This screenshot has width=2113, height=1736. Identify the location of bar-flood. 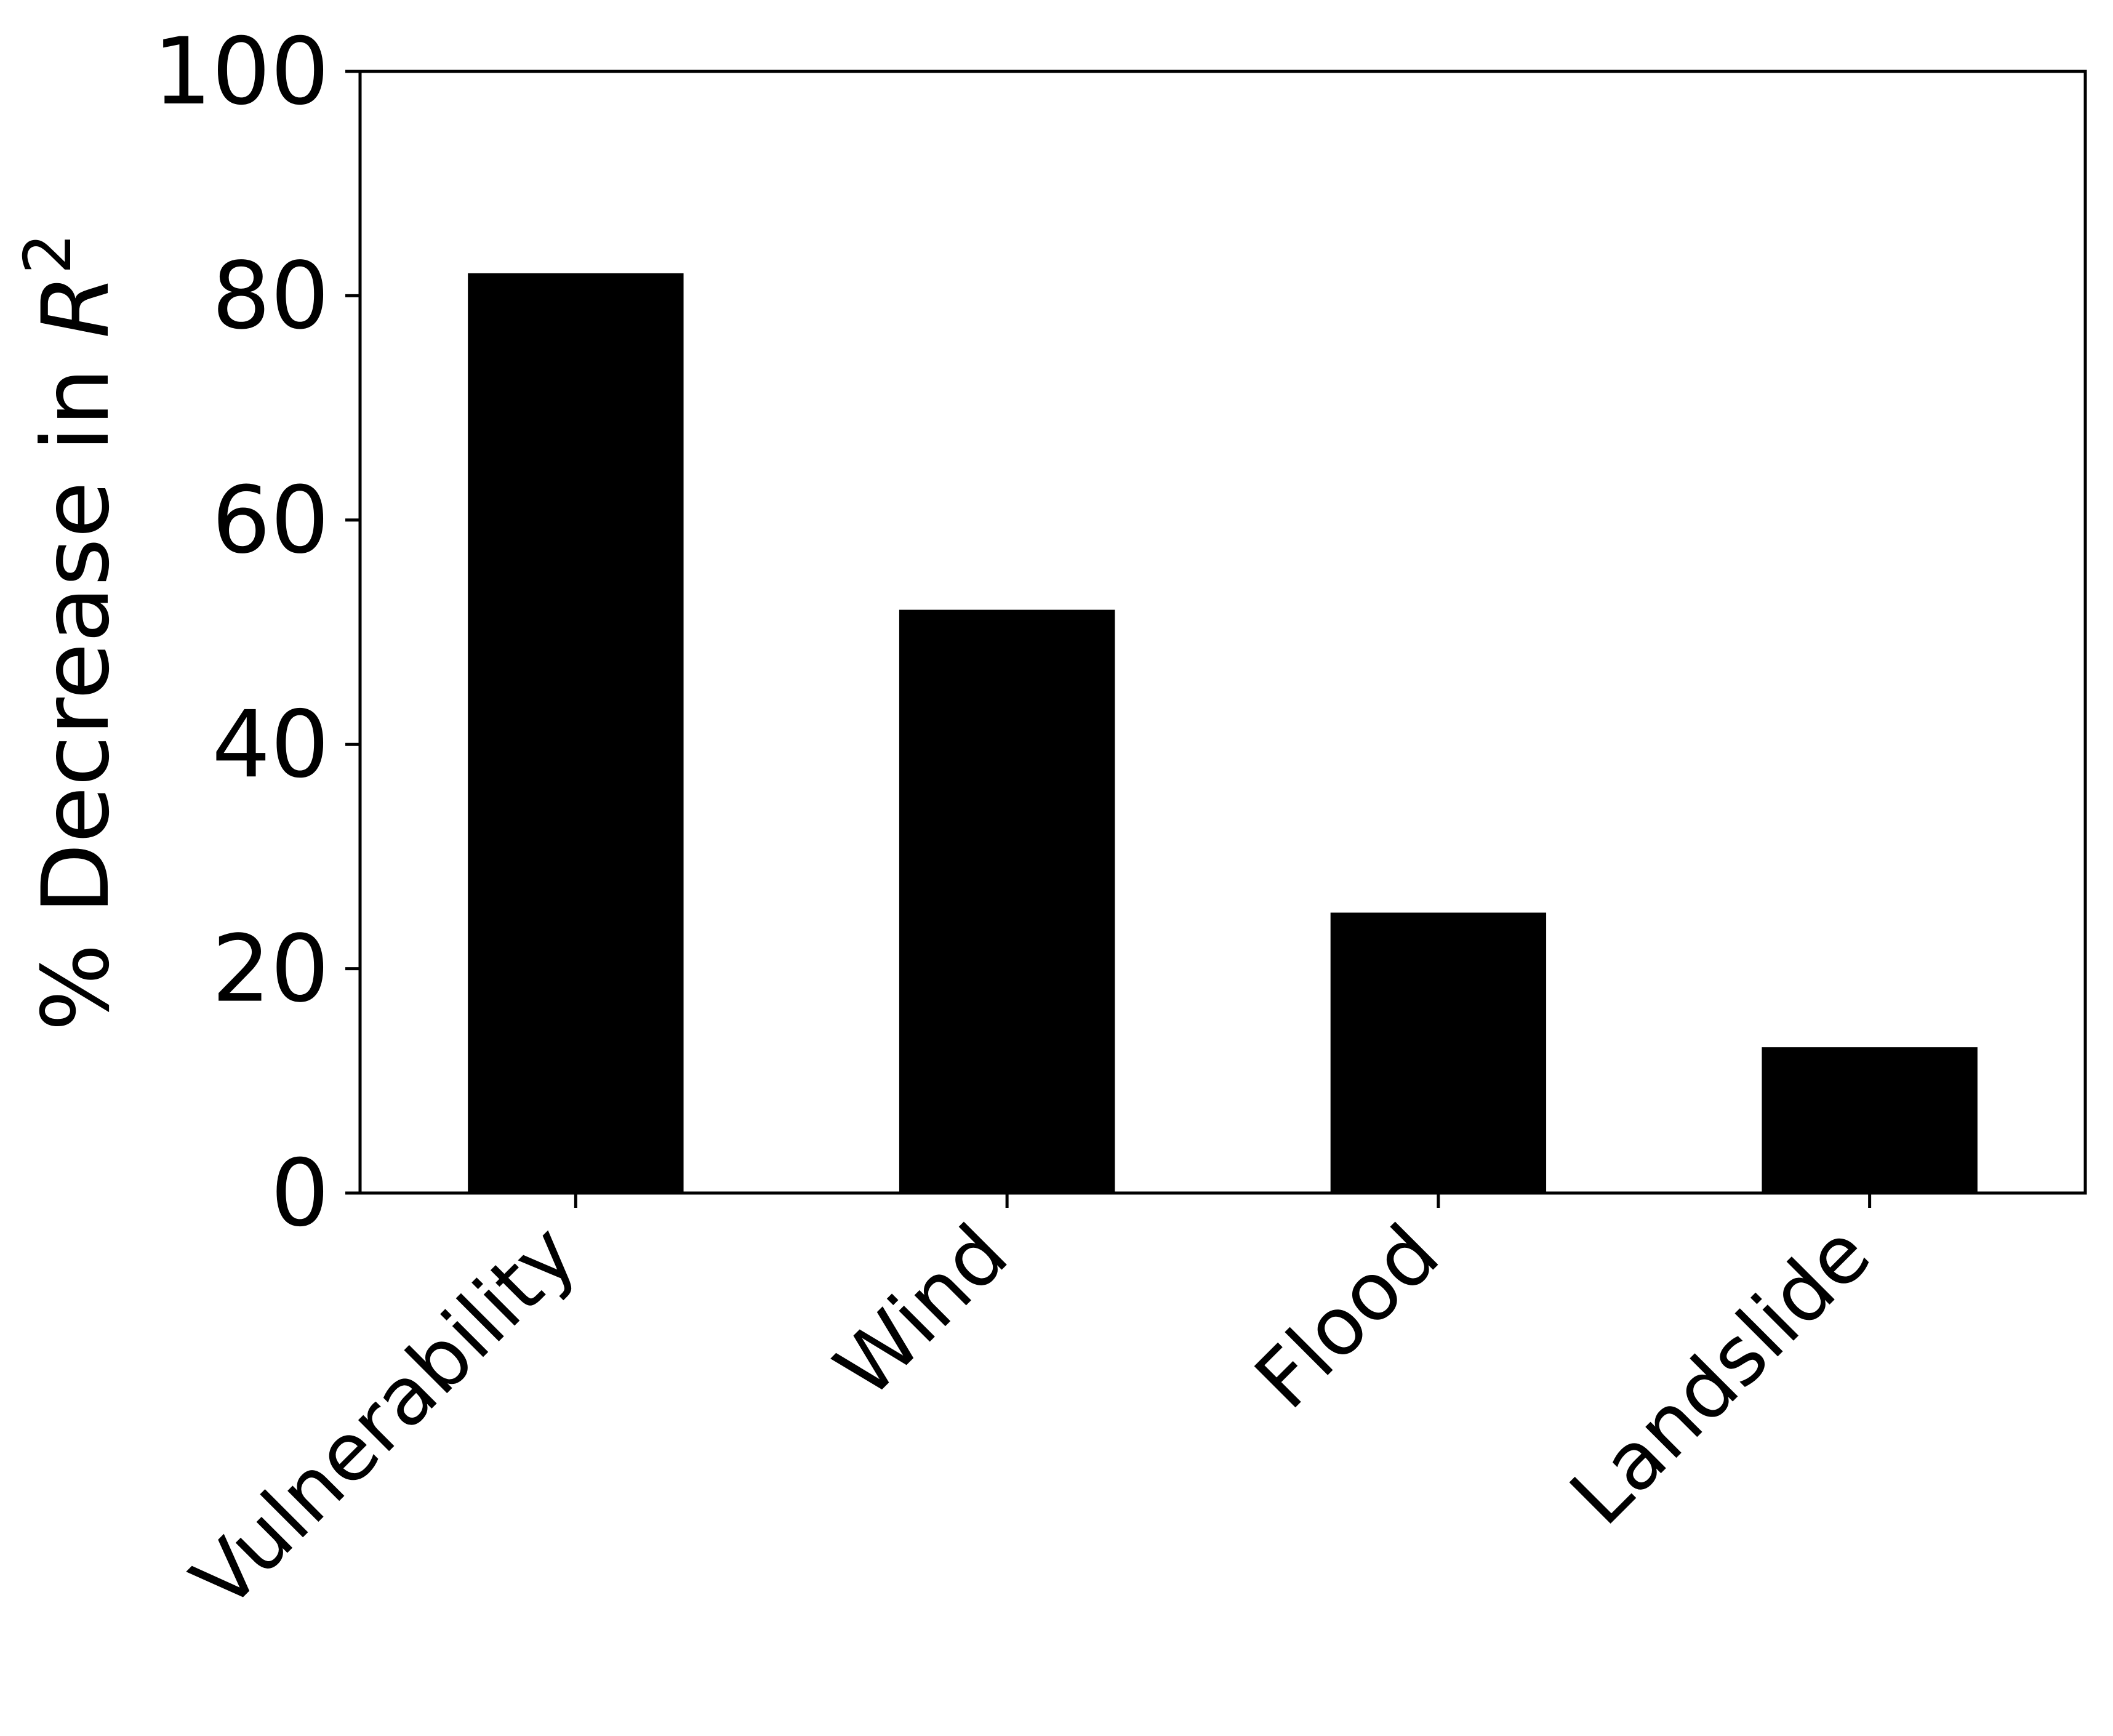
(1438, 1052).